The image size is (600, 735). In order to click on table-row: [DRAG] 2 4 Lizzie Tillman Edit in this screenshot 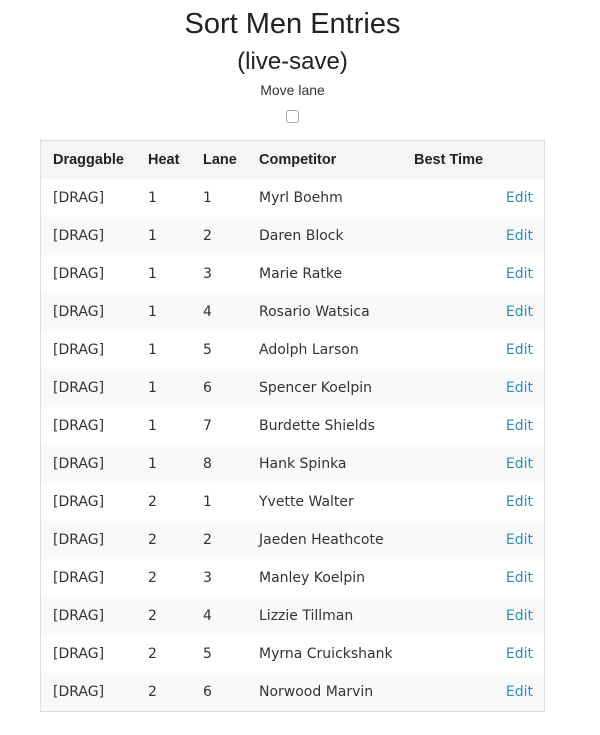, I will do `click(292, 616)`.